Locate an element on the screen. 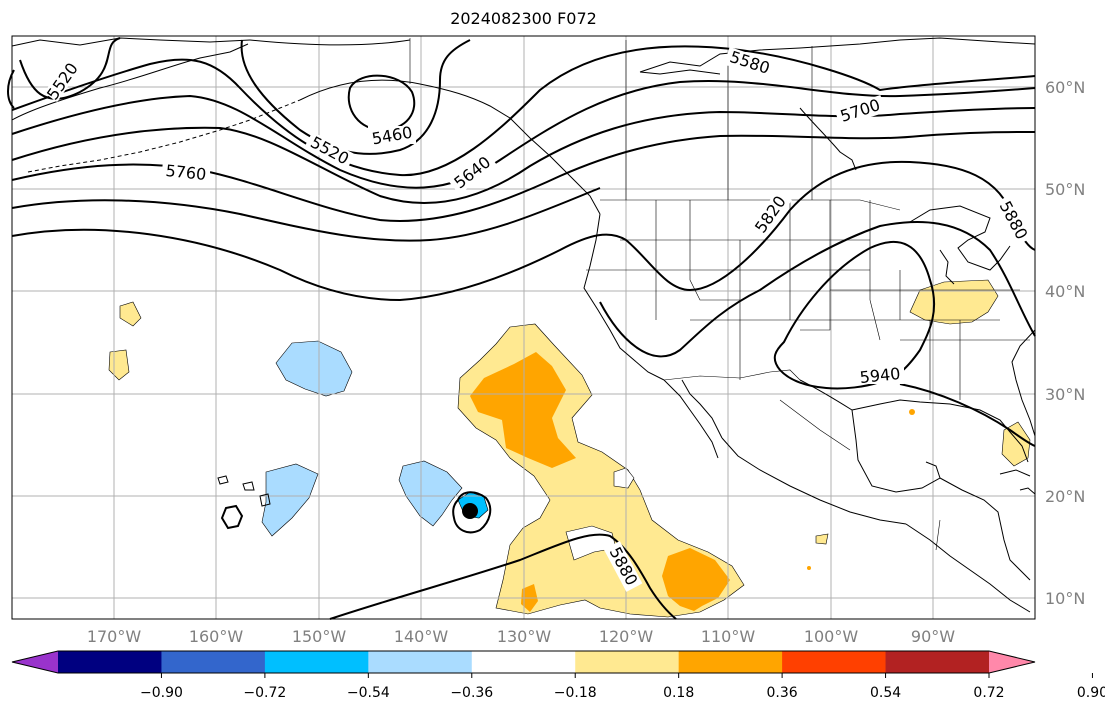 The height and width of the screenshot is (712, 1105). colorbar-tick-label: −0.54 is located at coordinates (368, 693).